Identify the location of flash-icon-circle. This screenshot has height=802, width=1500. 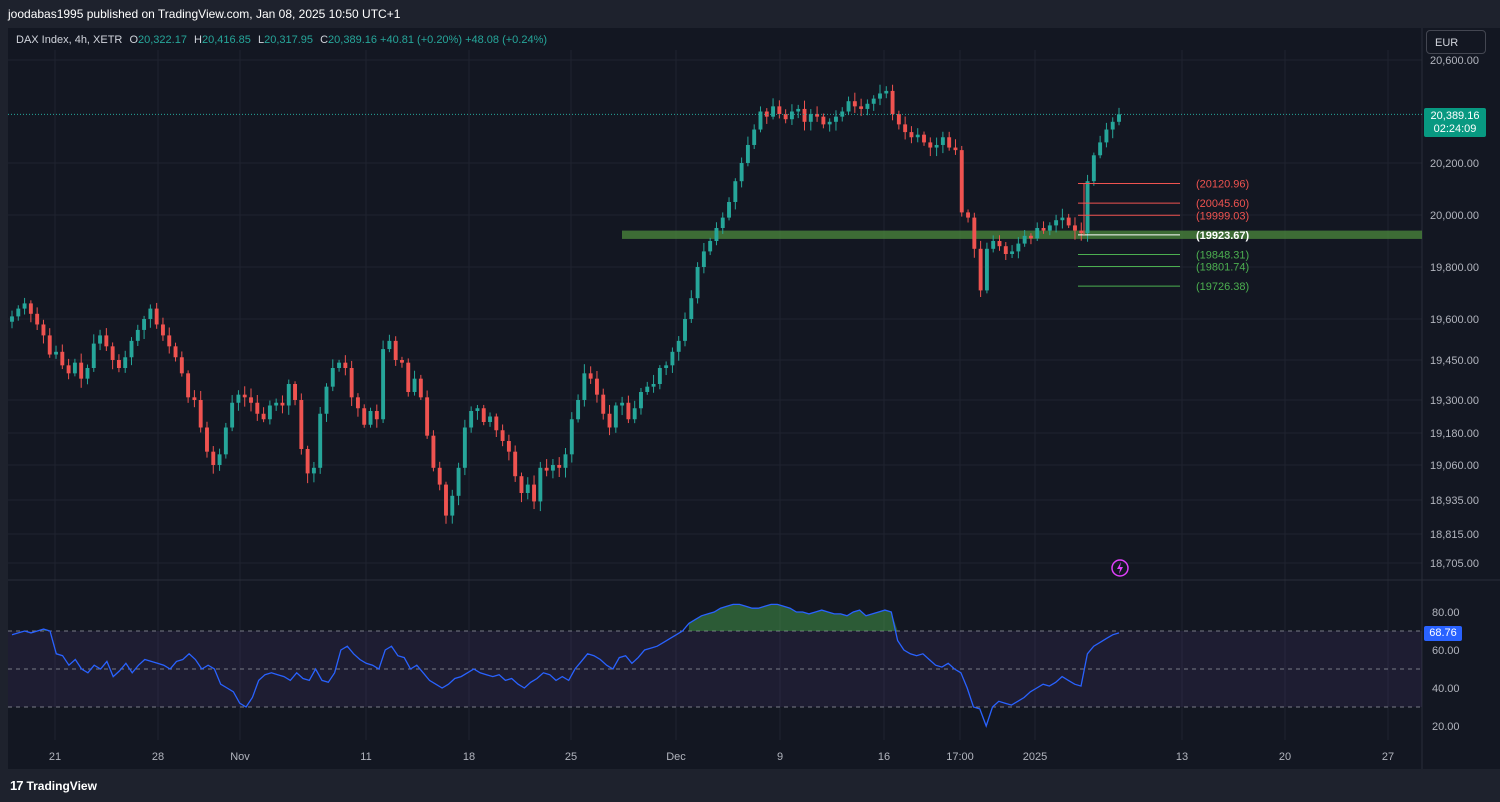
(1120, 568).